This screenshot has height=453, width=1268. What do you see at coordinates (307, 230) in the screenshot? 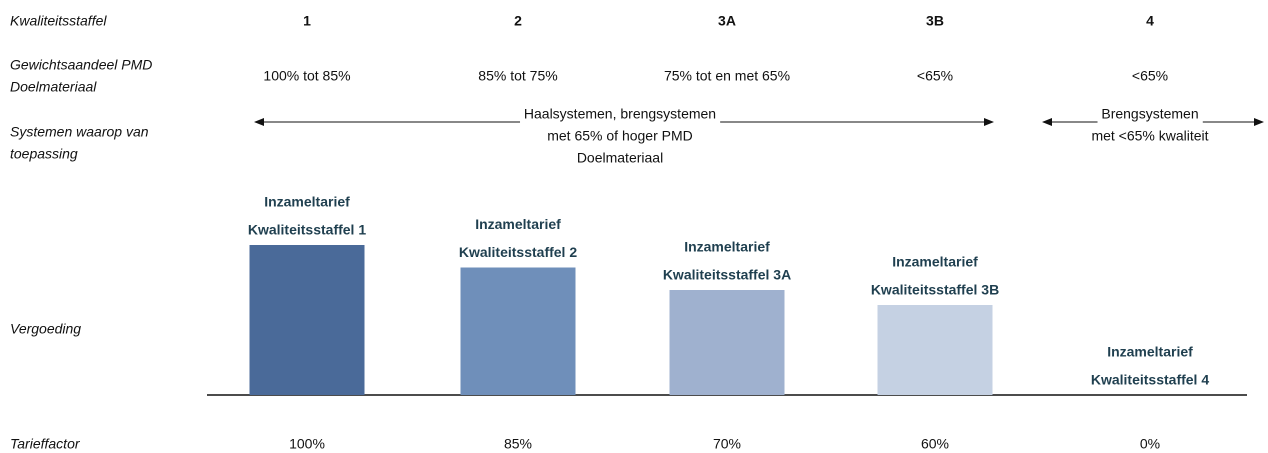
I see `bar-label: Kwaliteitsstaffel 1` at bounding box center [307, 230].